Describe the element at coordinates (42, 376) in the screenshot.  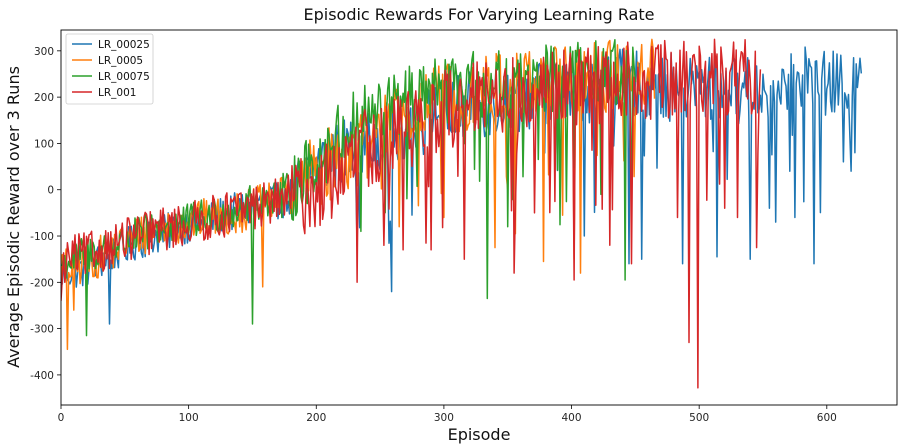
I see `y-tick-label: -400` at that location.